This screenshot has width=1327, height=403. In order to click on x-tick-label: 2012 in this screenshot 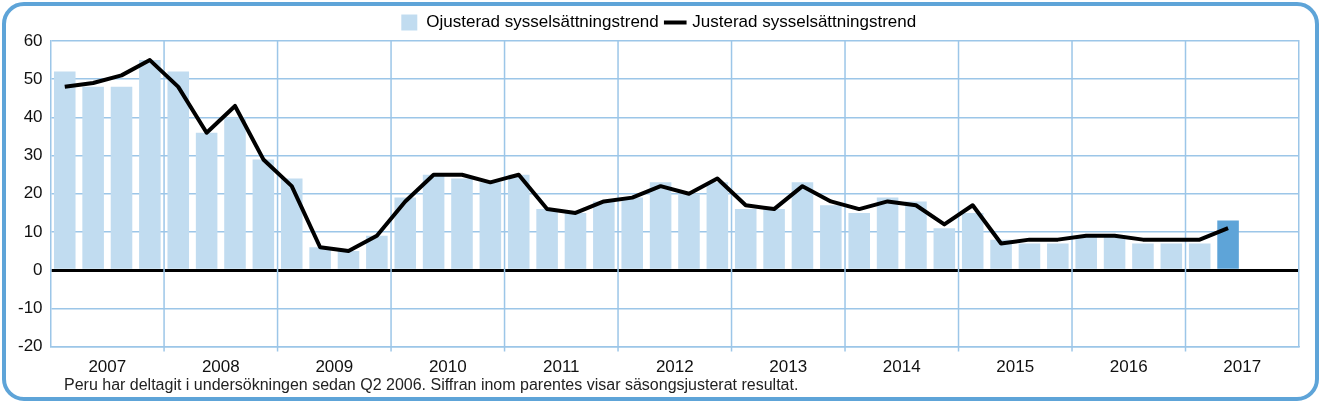, I will do `click(674, 367)`.